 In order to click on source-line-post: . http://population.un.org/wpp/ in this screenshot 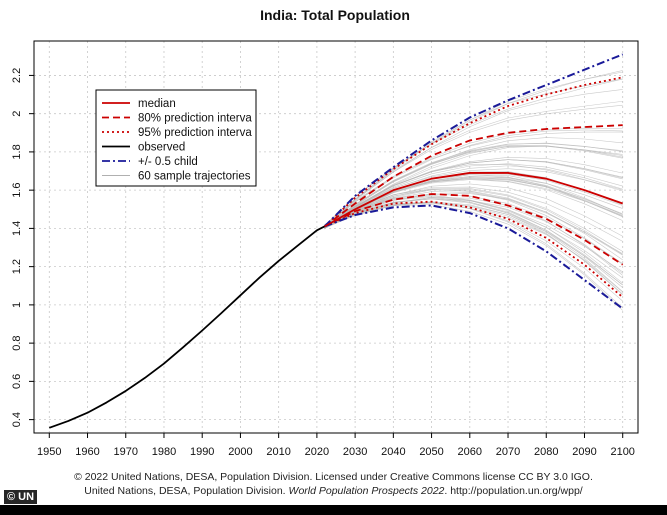, I will do `click(513, 491)`.